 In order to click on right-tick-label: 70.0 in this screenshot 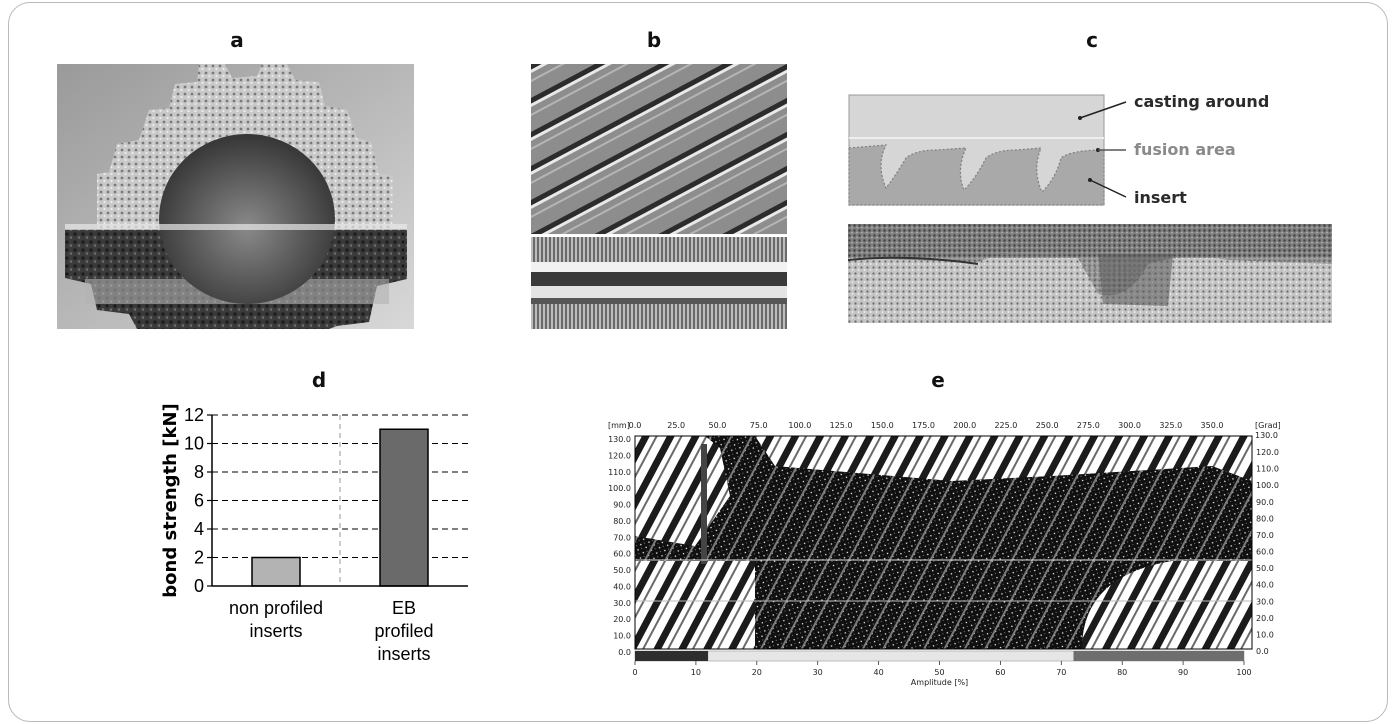, I will do `click(1265, 535)`.